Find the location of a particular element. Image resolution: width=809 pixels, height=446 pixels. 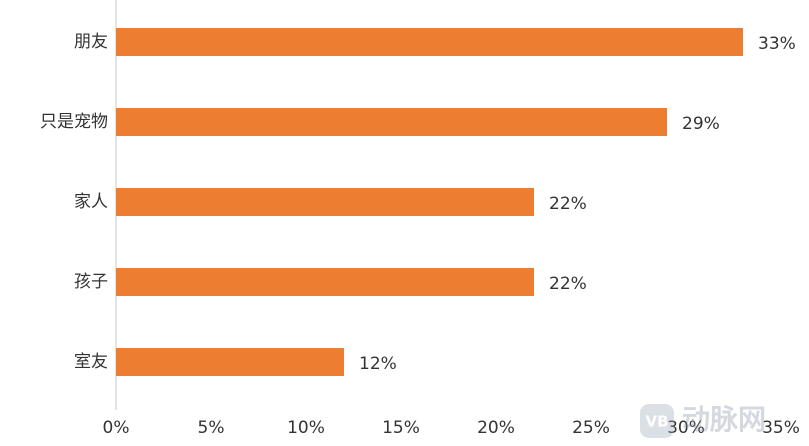

x-tick-label: 15% is located at coordinates (401, 428).